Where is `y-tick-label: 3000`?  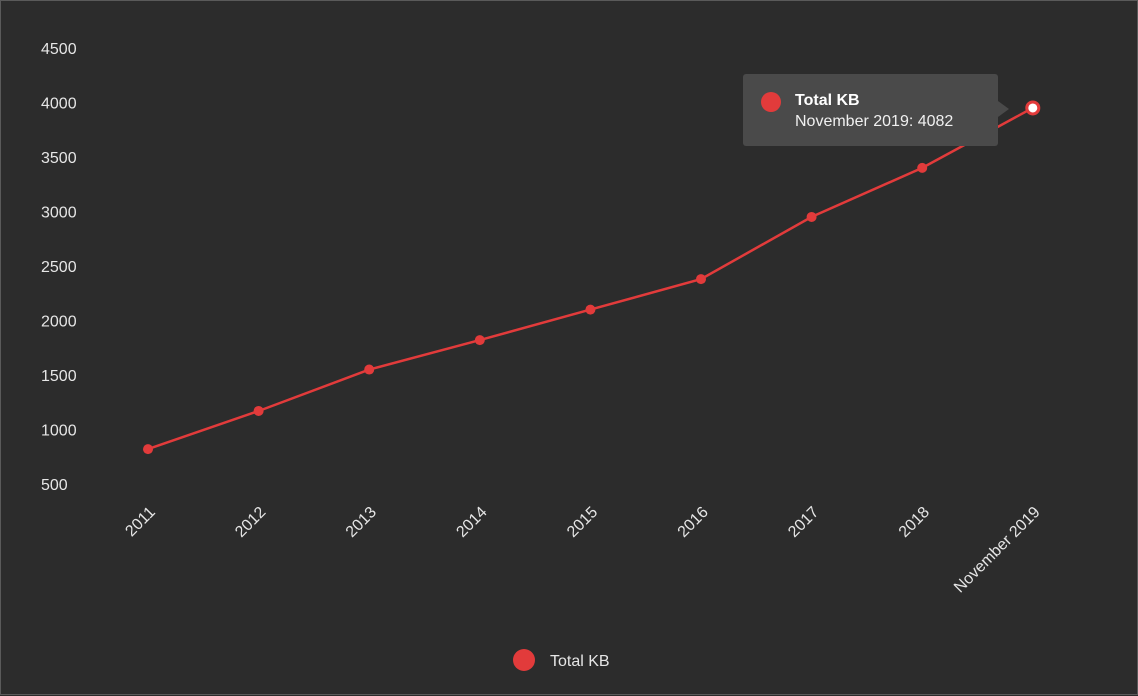 y-tick-label: 3000 is located at coordinates (59, 213).